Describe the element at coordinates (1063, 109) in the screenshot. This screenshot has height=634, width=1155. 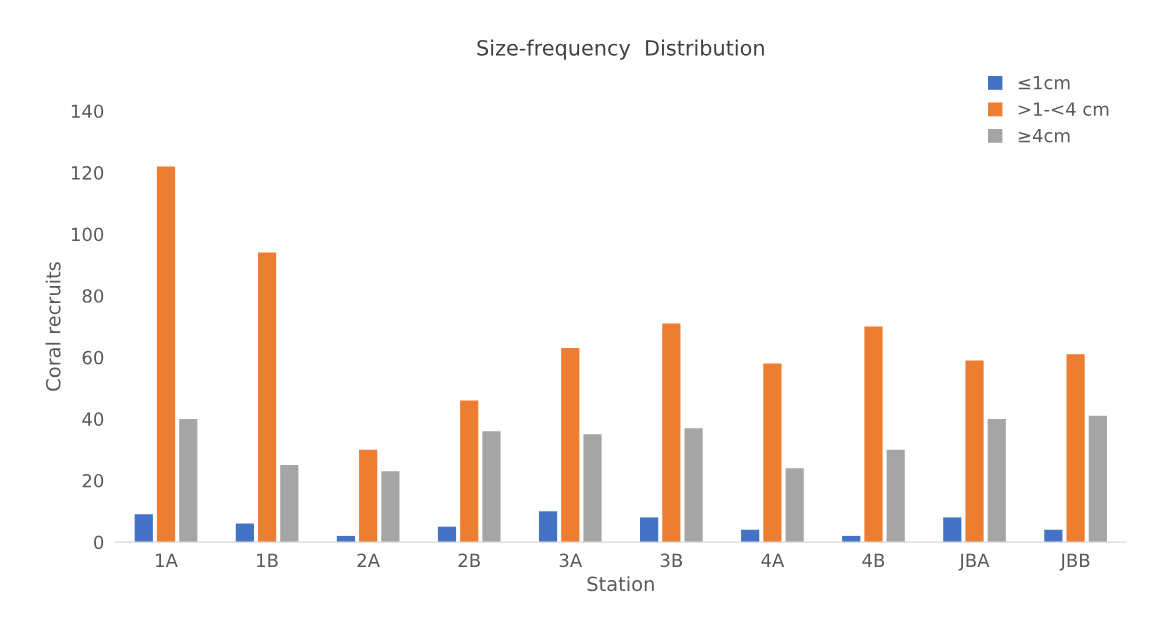
I see `legend-label: >1-<4 cm` at that location.